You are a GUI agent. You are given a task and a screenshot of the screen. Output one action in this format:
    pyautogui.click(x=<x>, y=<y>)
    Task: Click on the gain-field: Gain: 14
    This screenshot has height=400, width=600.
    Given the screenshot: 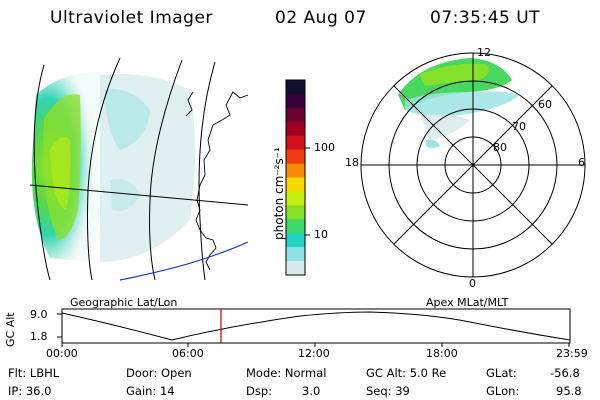 What is the action you would take?
    pyautogui.click(x=150, y=391)
    